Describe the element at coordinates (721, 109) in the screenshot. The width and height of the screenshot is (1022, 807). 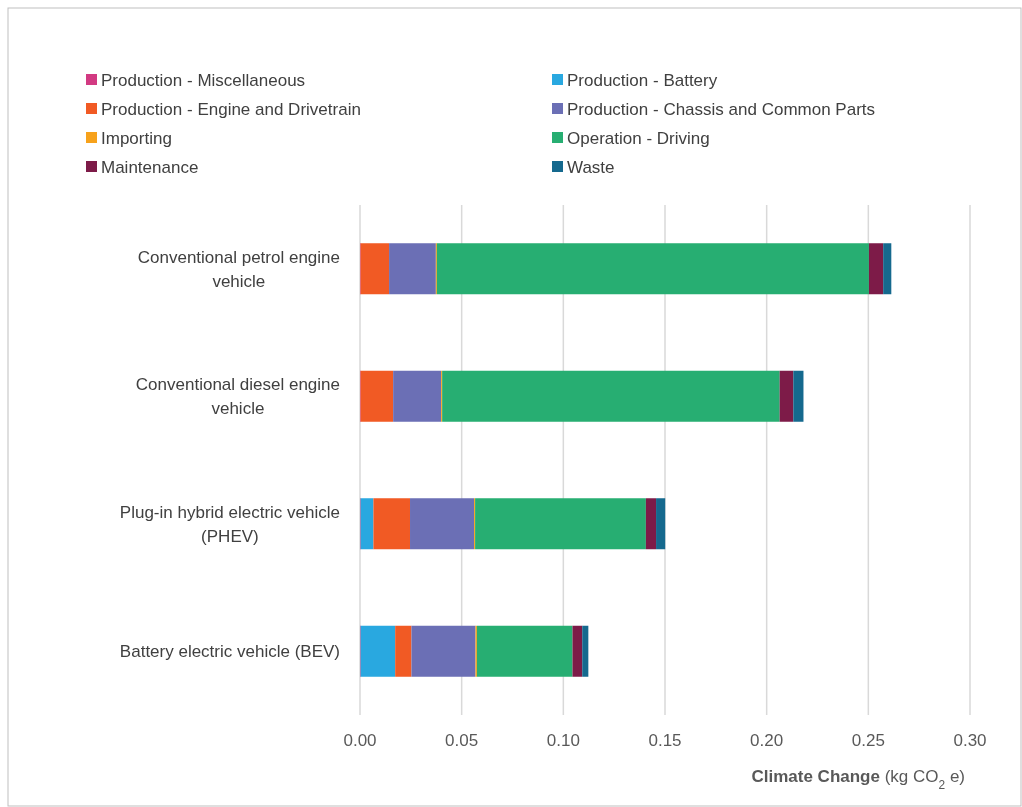
I see `legend-label: Production - Chassis and Common Parts` at that location.